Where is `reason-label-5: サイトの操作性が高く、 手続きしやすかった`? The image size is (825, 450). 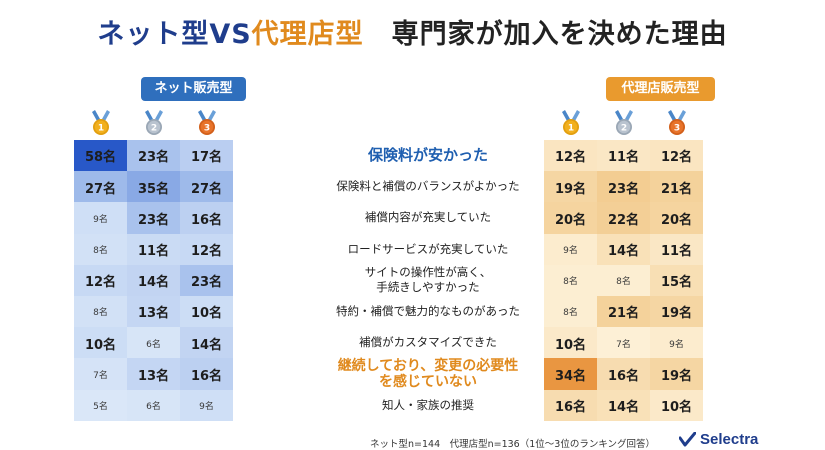
reason-label-5: サイトの操作性が高く、 手続きしやすかった is located at coordinates (428, 280).